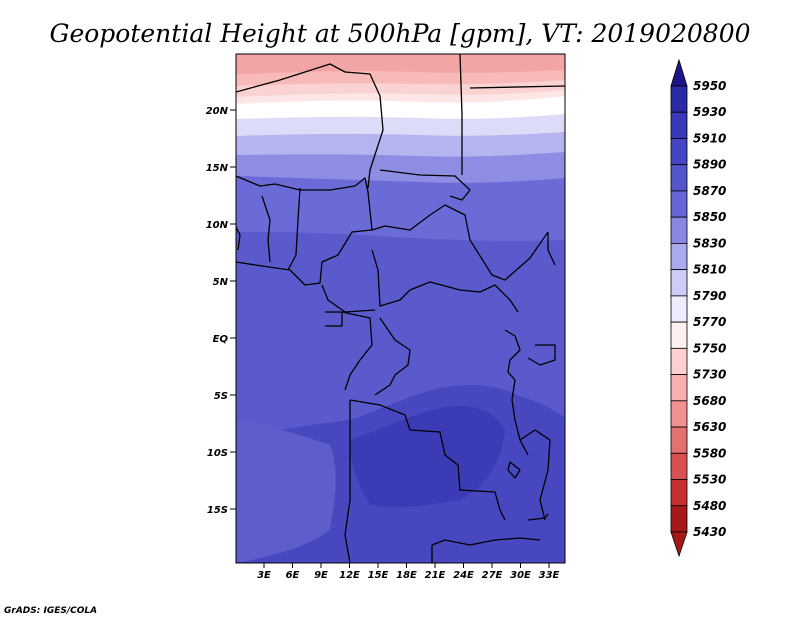 The image size is (800, 618). Describe the element at coordinates (709, 112) in the screenshot. I see `colorbar-label: 5930` at that location.